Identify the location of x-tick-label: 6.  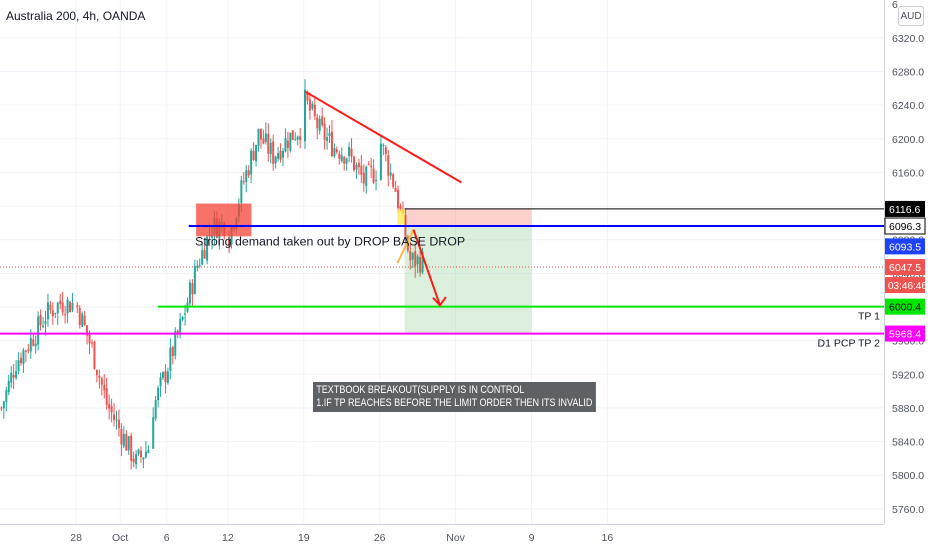
(167, 538).